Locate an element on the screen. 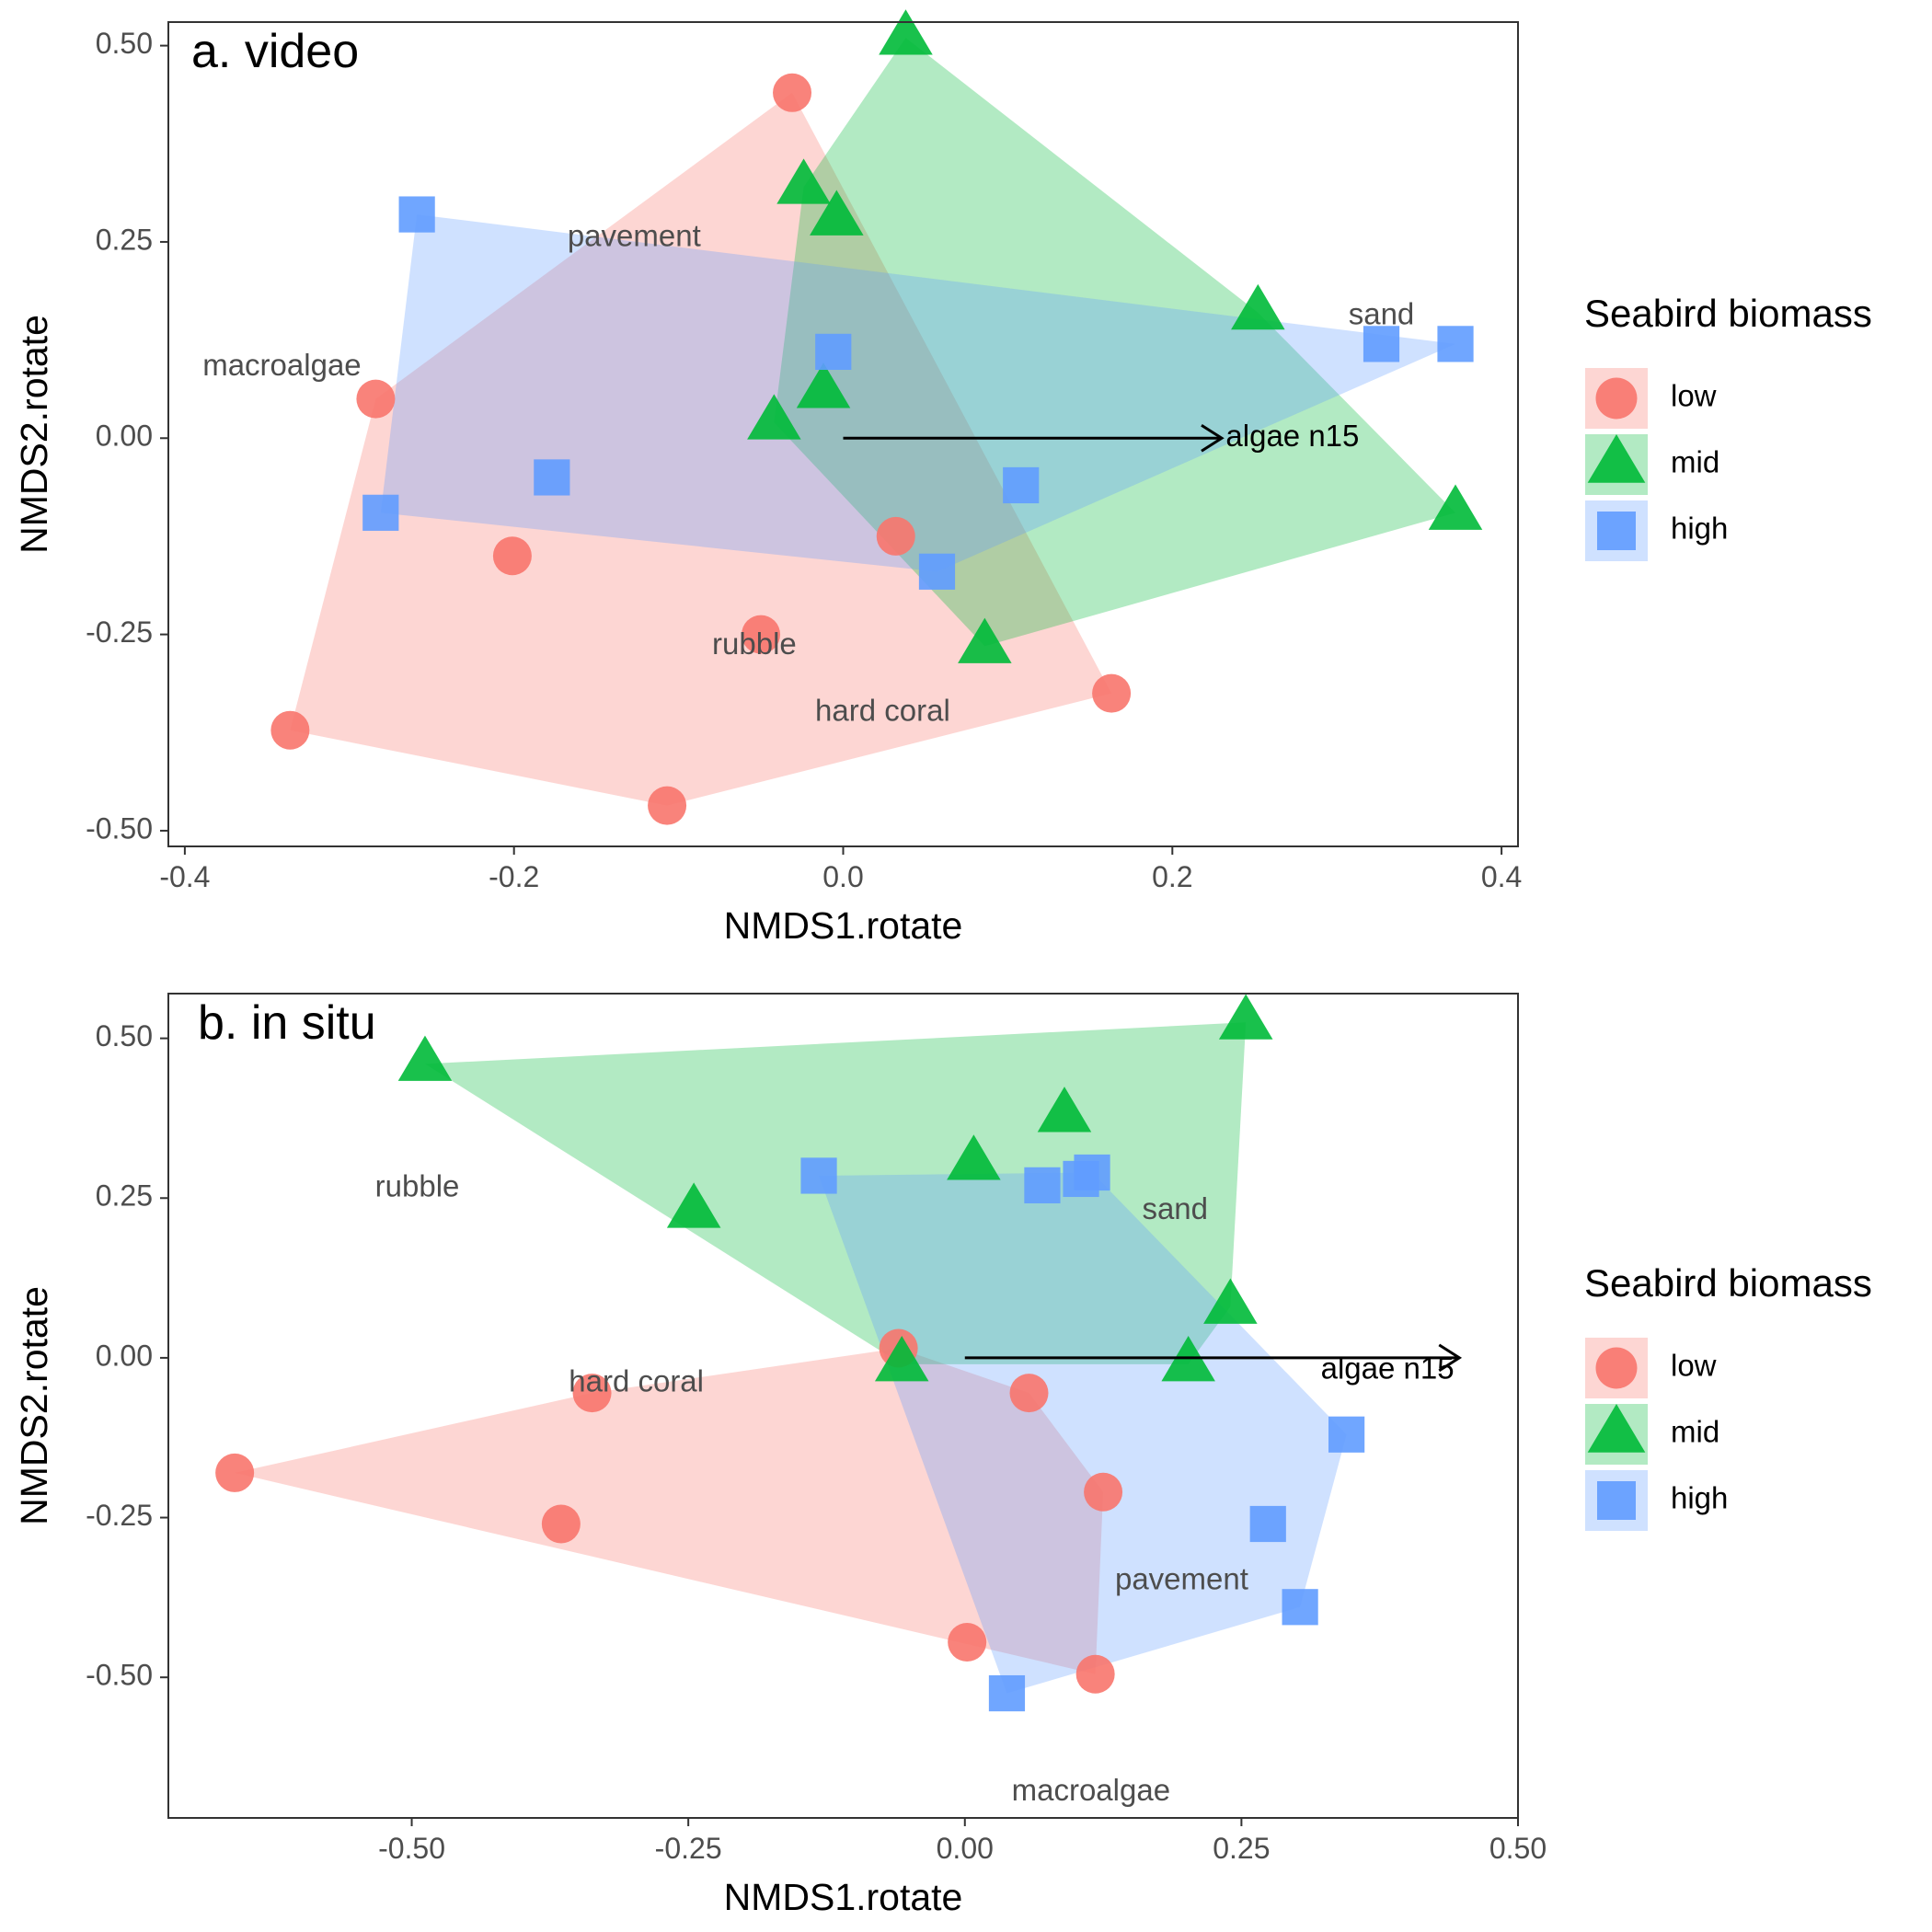 This screenshot has width=1932, height=1932. panel-b-env-labels: rubble sand hard coral pavement macroalgae is located at coordinates (811, 1488).